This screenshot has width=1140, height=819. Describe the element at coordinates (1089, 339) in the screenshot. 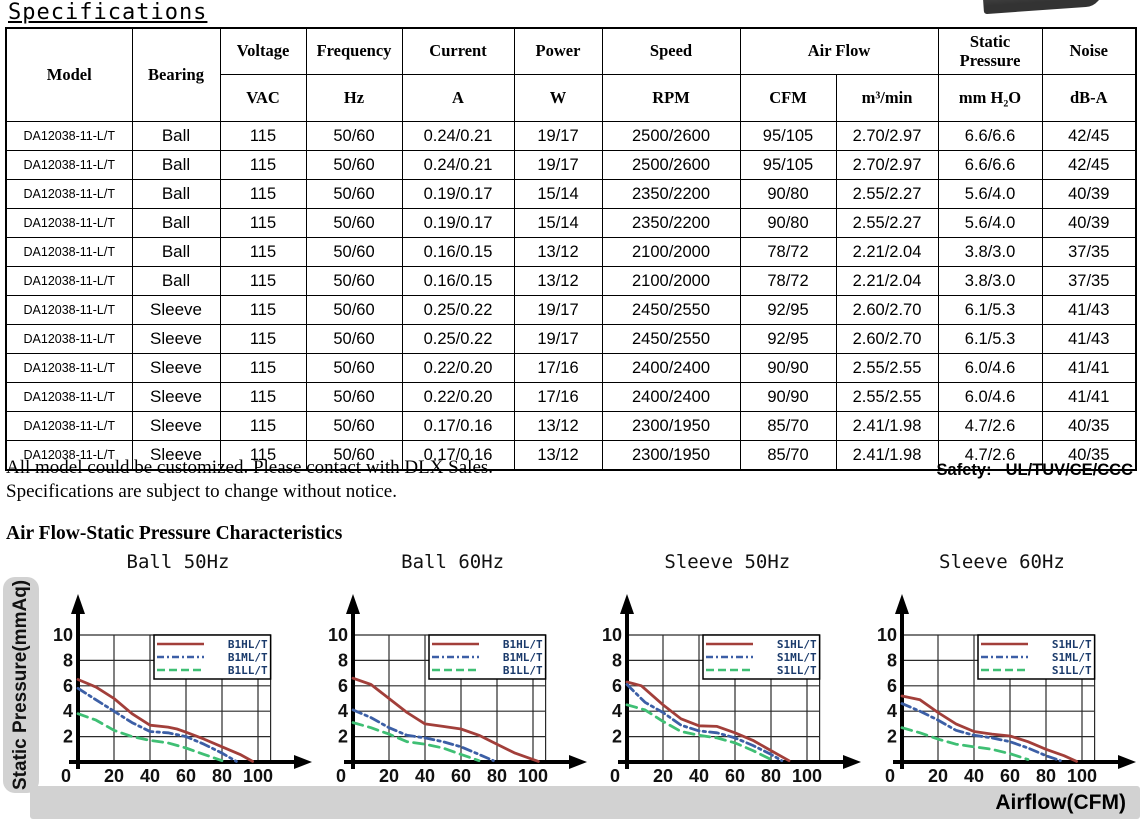

I see `table-cell: 41/43` at that location.